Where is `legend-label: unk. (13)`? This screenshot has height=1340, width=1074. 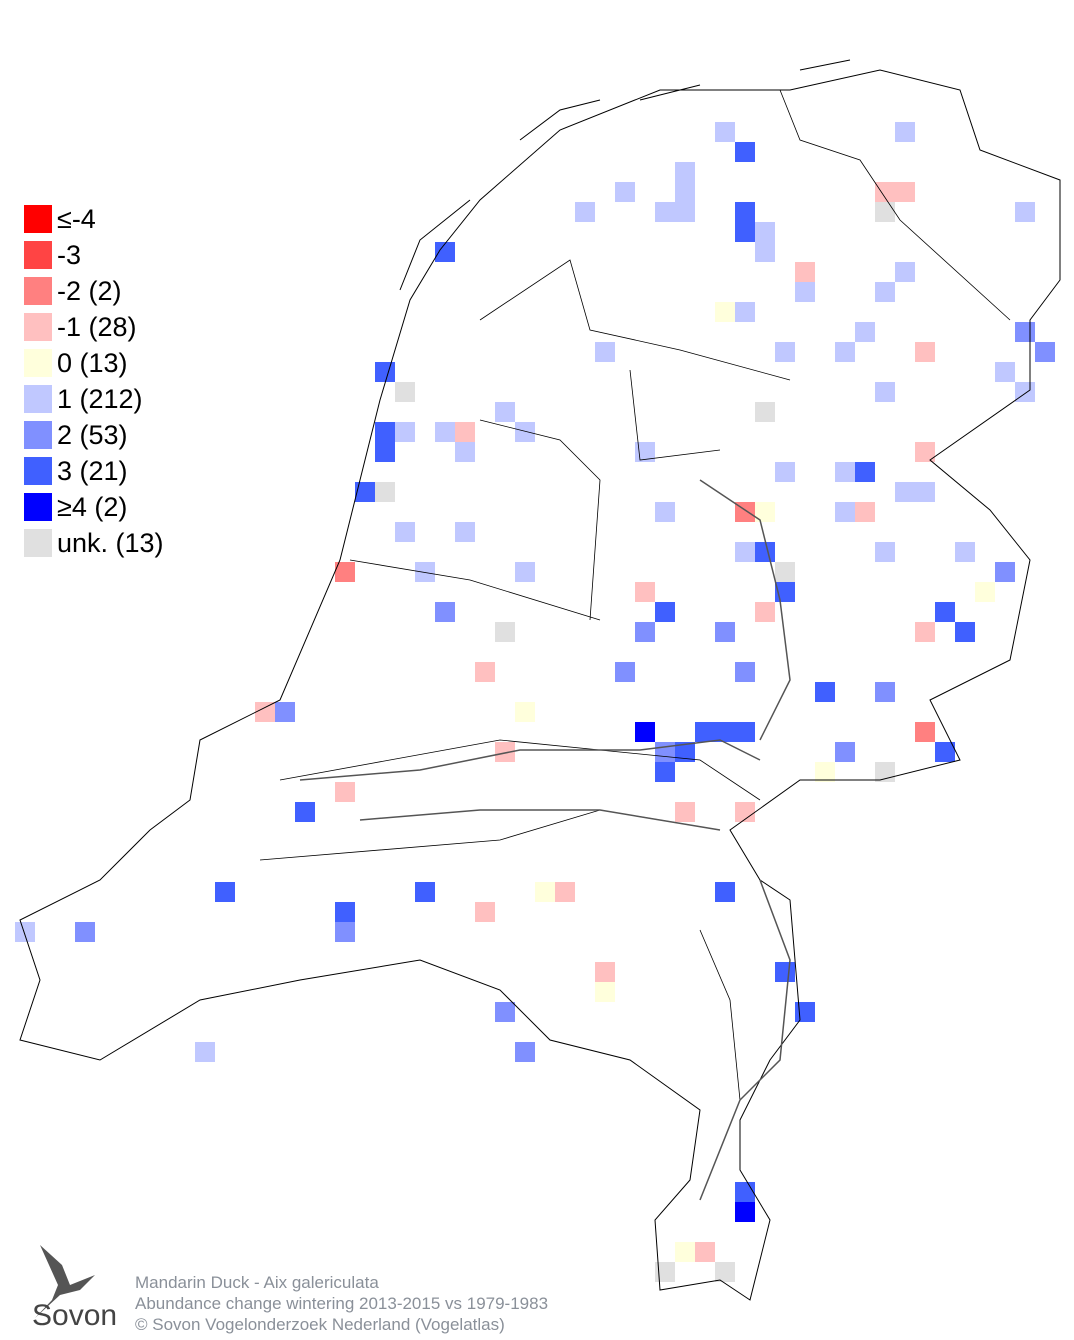
legend-label: unk. (13) is located at coordinates (110, 543).